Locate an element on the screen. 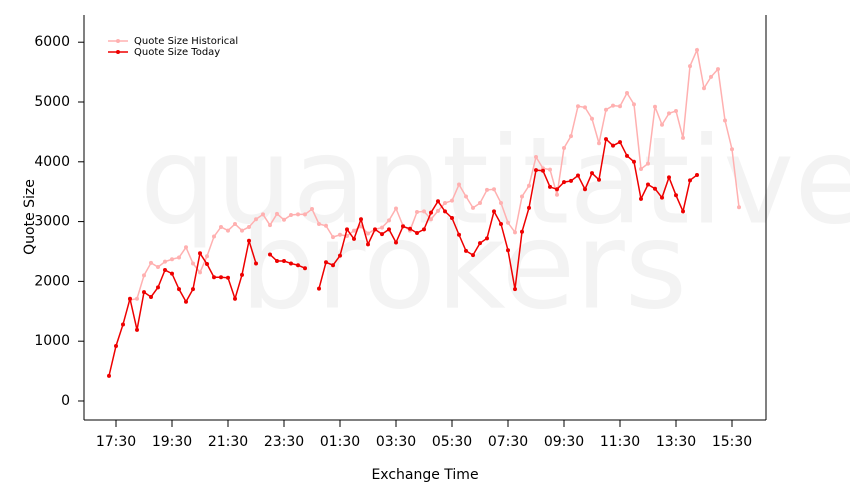 This screenshot has width=850, height=500. y-tick-label: 4000 is located at coordinates (52, 162).